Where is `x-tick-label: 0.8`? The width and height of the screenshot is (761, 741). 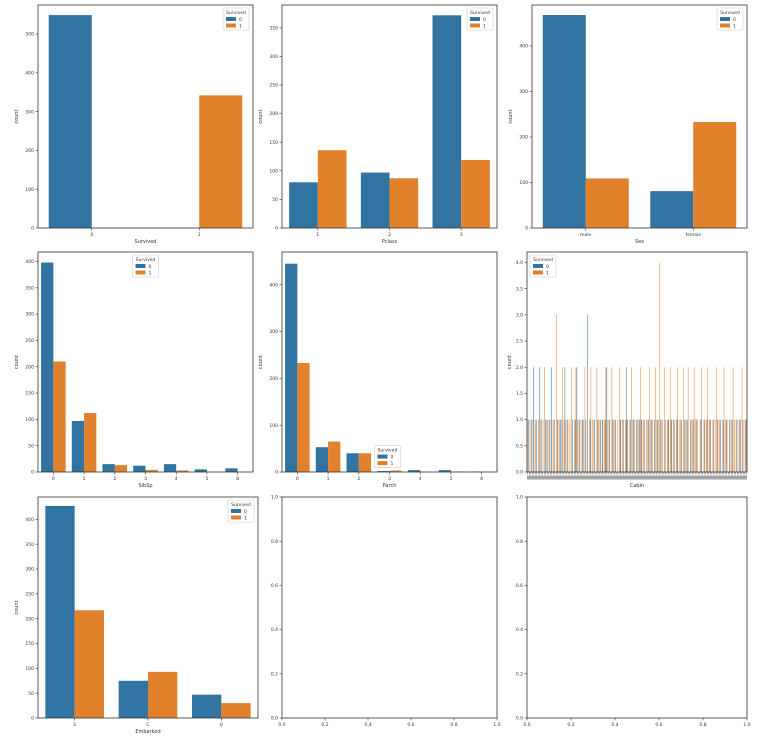 x-tick-label: 0.8 is located at coordinates (453, 725).